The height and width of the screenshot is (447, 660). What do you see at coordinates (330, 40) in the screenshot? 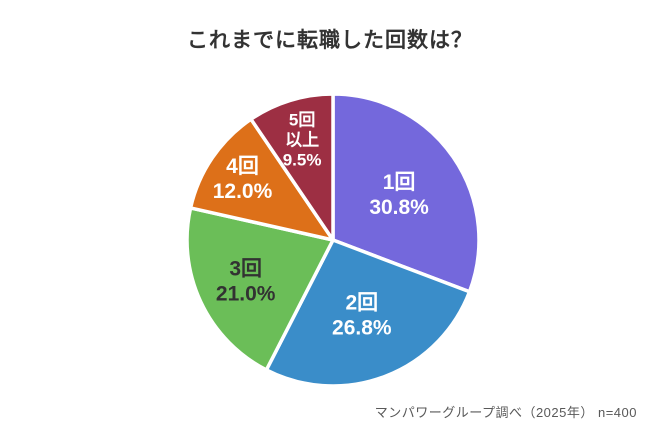
I see `chart-title: これまでに転職した回数は？` at bounding box center [330, 40].